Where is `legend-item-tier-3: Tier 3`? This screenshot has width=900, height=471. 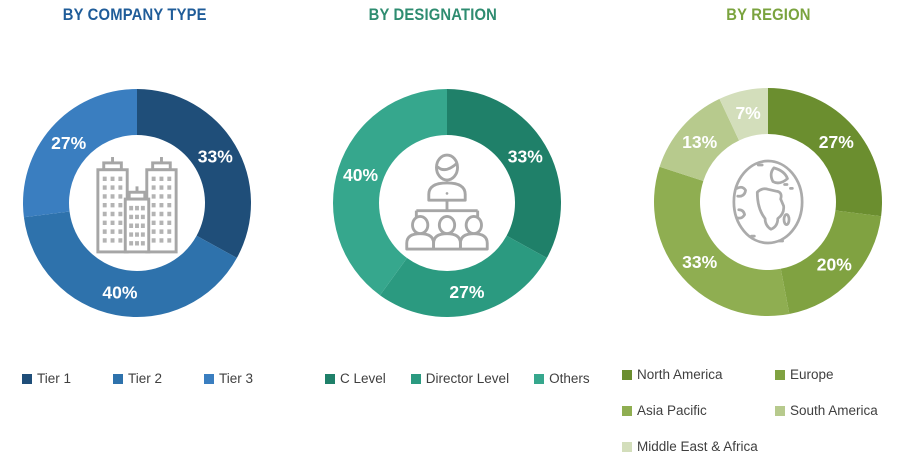 legend-item-tier-3: Tier 3 is located at coordinates (228, 378).